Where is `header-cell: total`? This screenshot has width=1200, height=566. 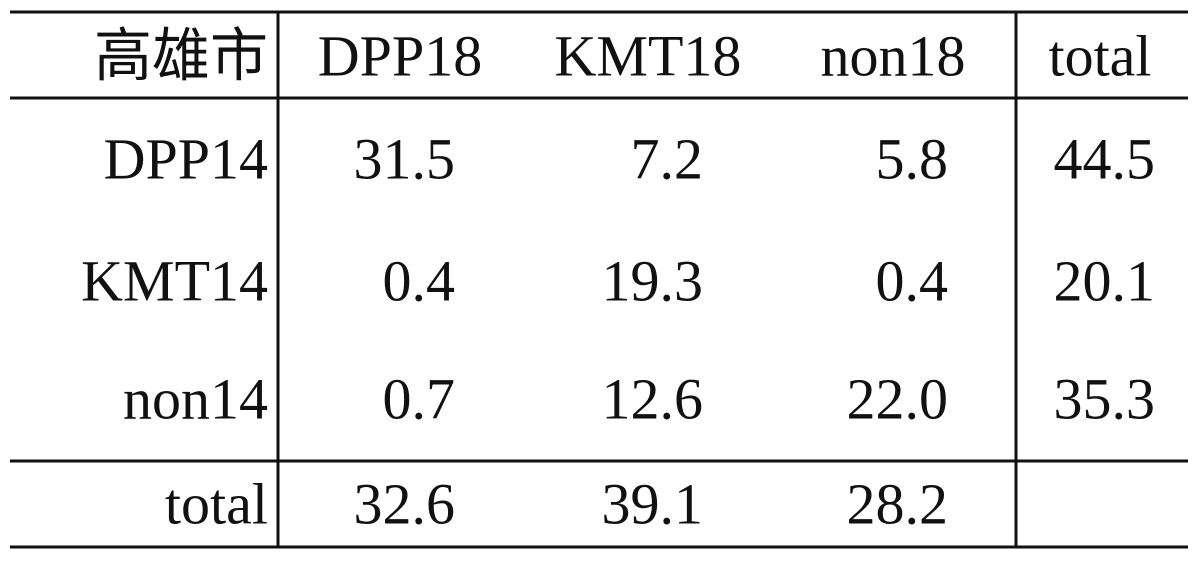
header-cell: total is located at coordinates (1099, 55).